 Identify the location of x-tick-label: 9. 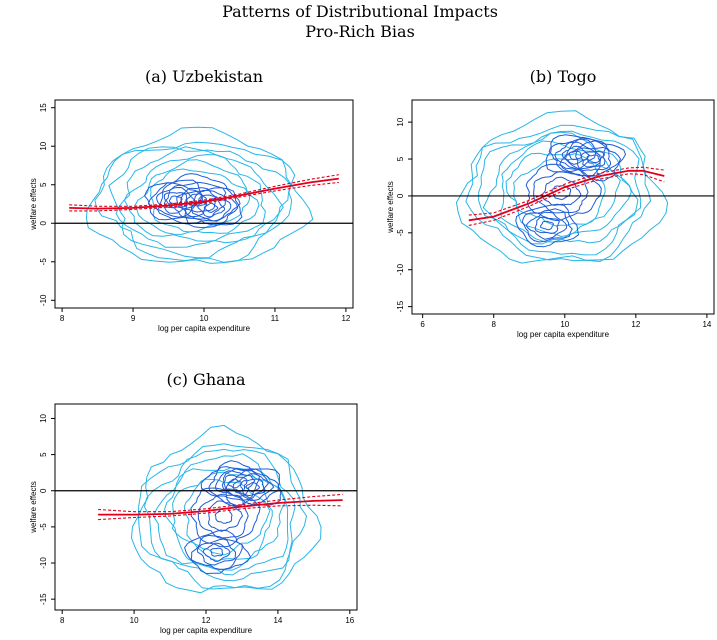
(133, 318).